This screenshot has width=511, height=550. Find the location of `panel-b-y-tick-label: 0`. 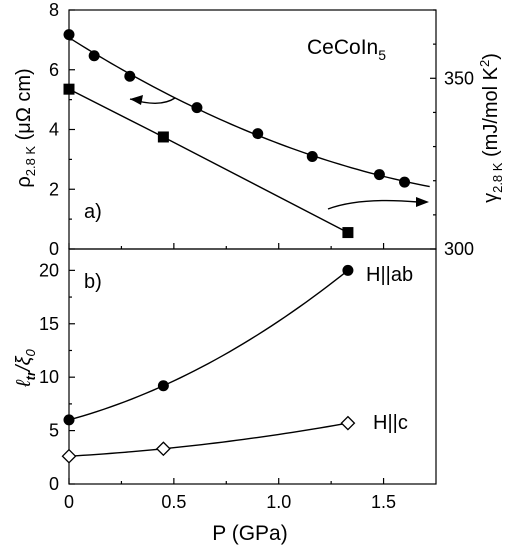

panel-b-y-tick-label: 0 is located at coordinates (54, 484).